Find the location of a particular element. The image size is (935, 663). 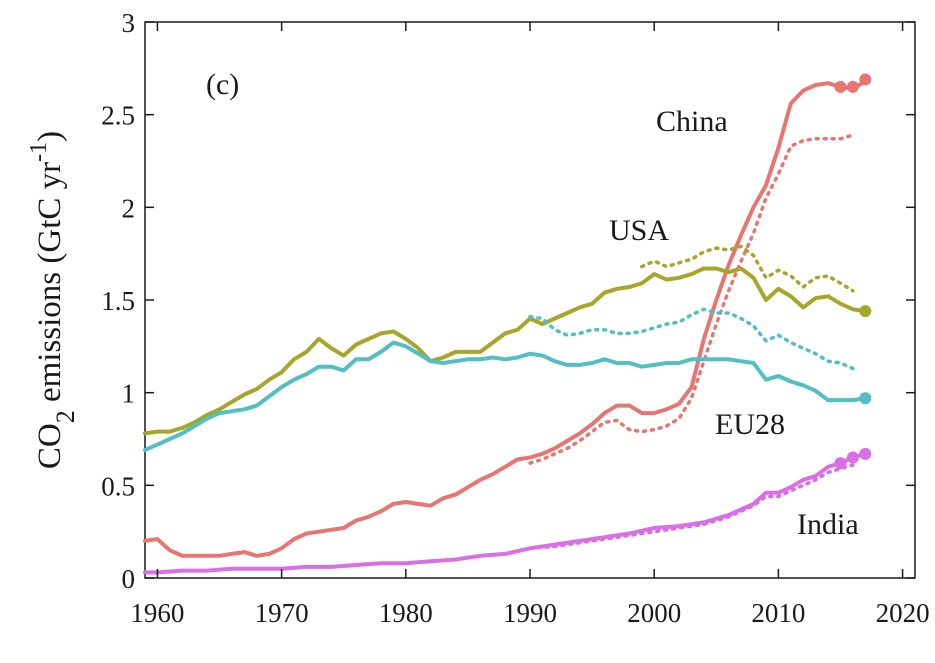

x-tick-label: 1960 is located at coordinates (157, 613).